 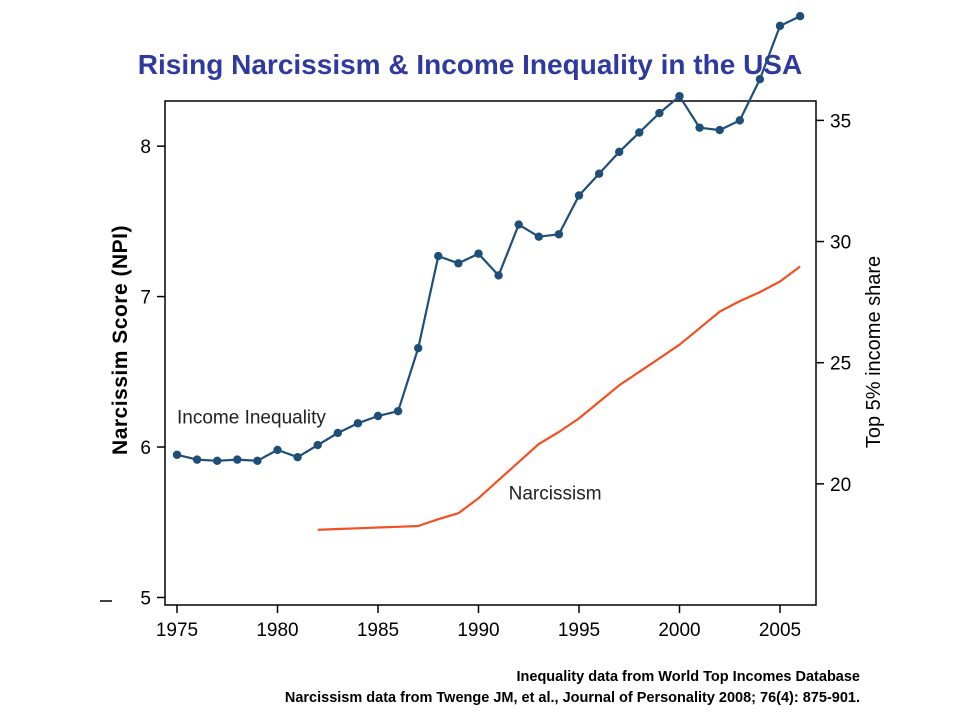 What do you see at coordinates (555, 494) in the screenshot?
I see `series-label-narcissism: Narcissism` at bounding box center [555, 494].